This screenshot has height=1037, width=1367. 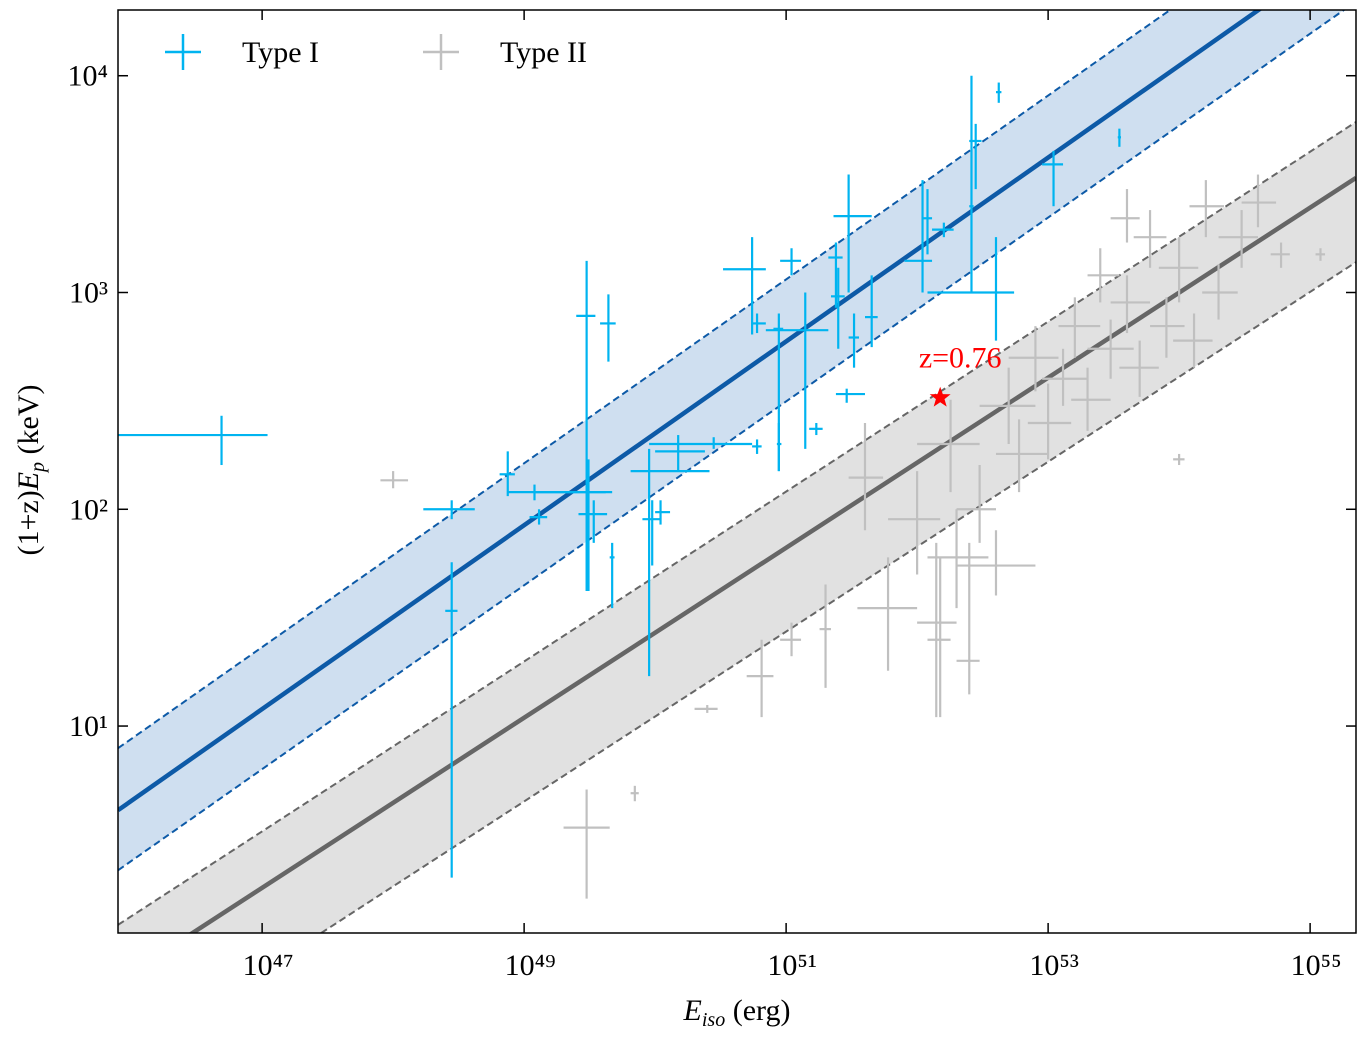 What do you see at coordinates (88, 726) in the screenshot?
I see `y-tick-label: 10¹` at bounding box center [88, 726].